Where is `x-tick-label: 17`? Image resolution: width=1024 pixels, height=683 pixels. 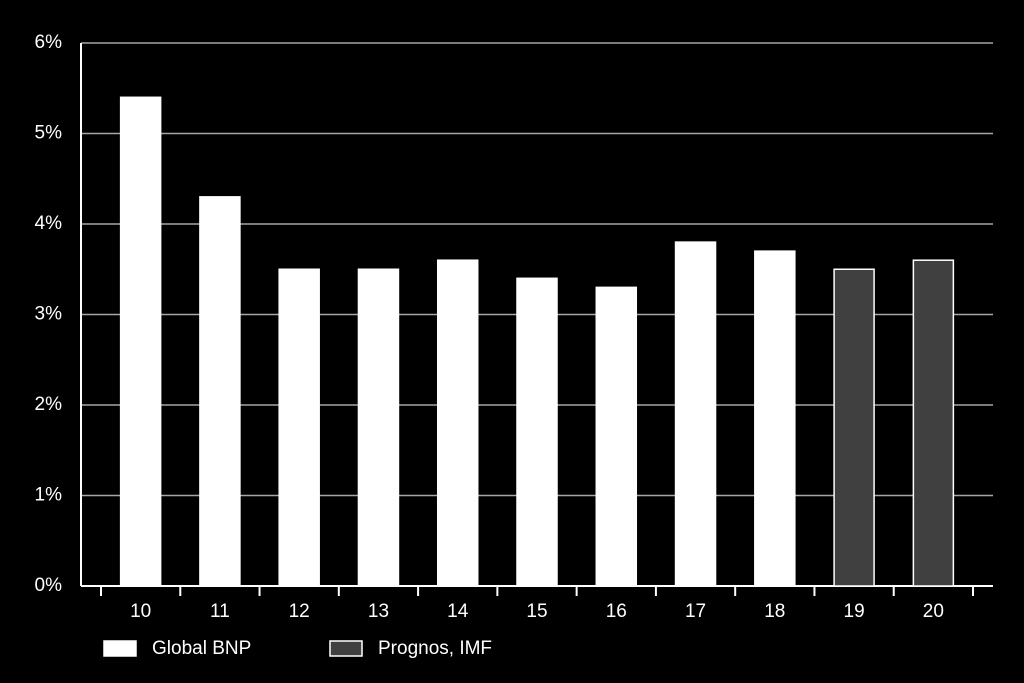 x-tick-label: 17 is located at coordinates (695, 611).